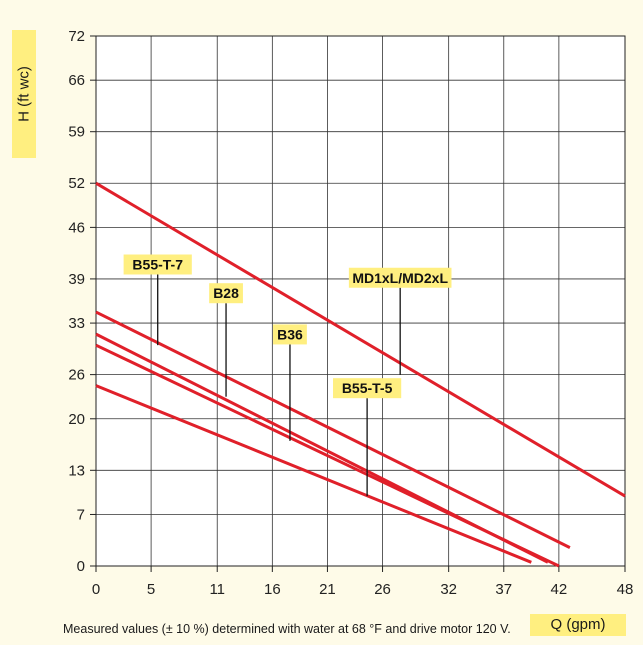  What do you see at coordinates (76, 323) in the screenshot?
I see `y-tick-label: 33` at bounding box center [76, 323].